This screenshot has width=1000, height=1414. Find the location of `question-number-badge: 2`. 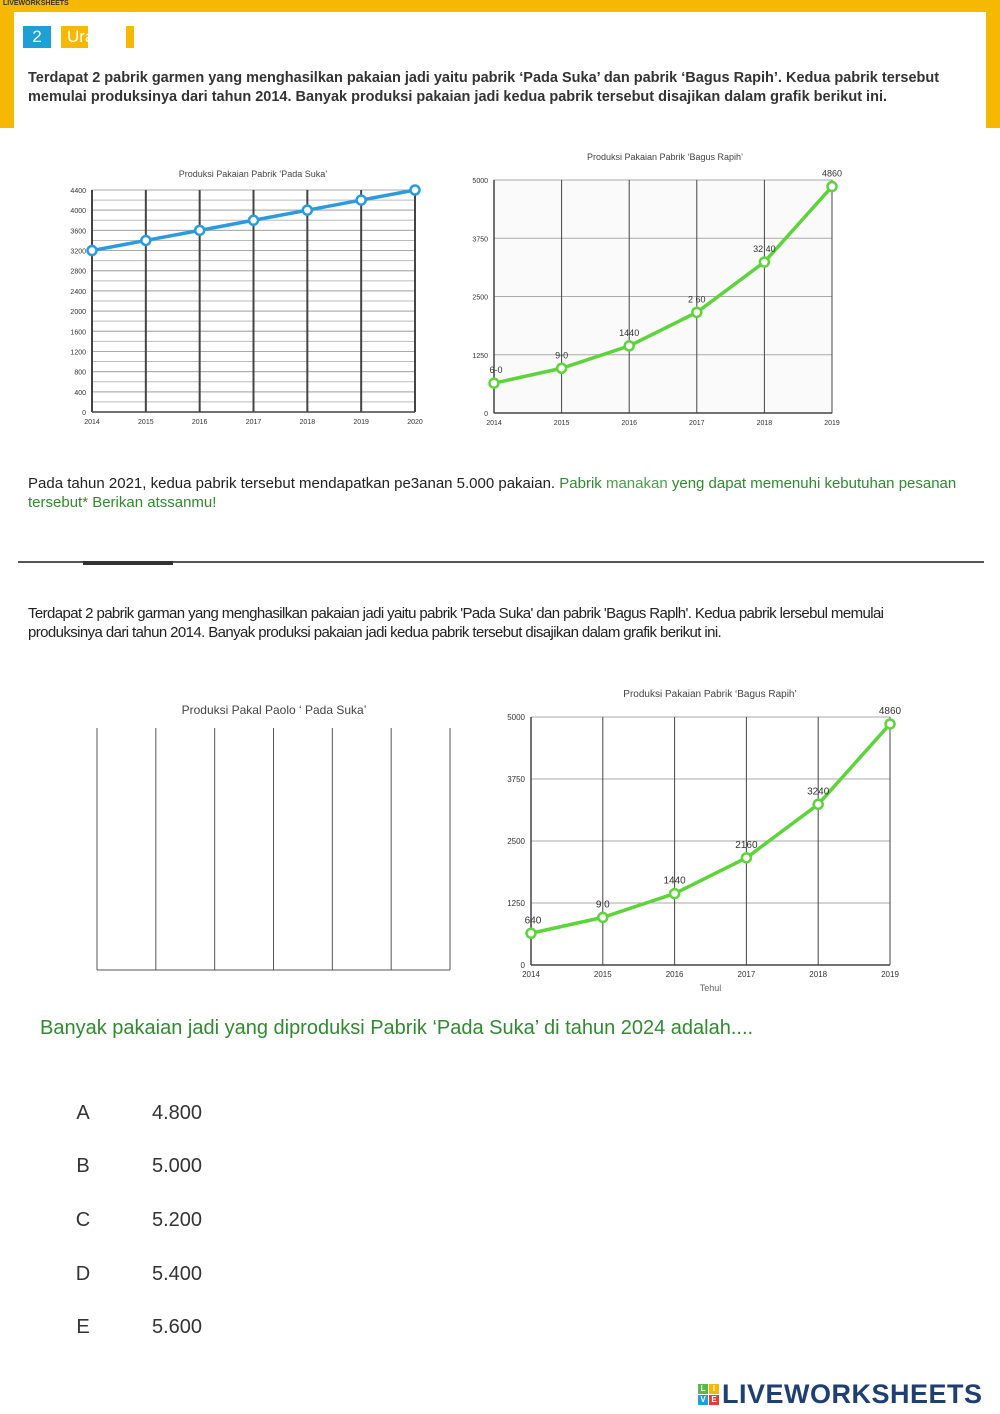

question-number-badge: 2 is located at coordinates (37, 37).